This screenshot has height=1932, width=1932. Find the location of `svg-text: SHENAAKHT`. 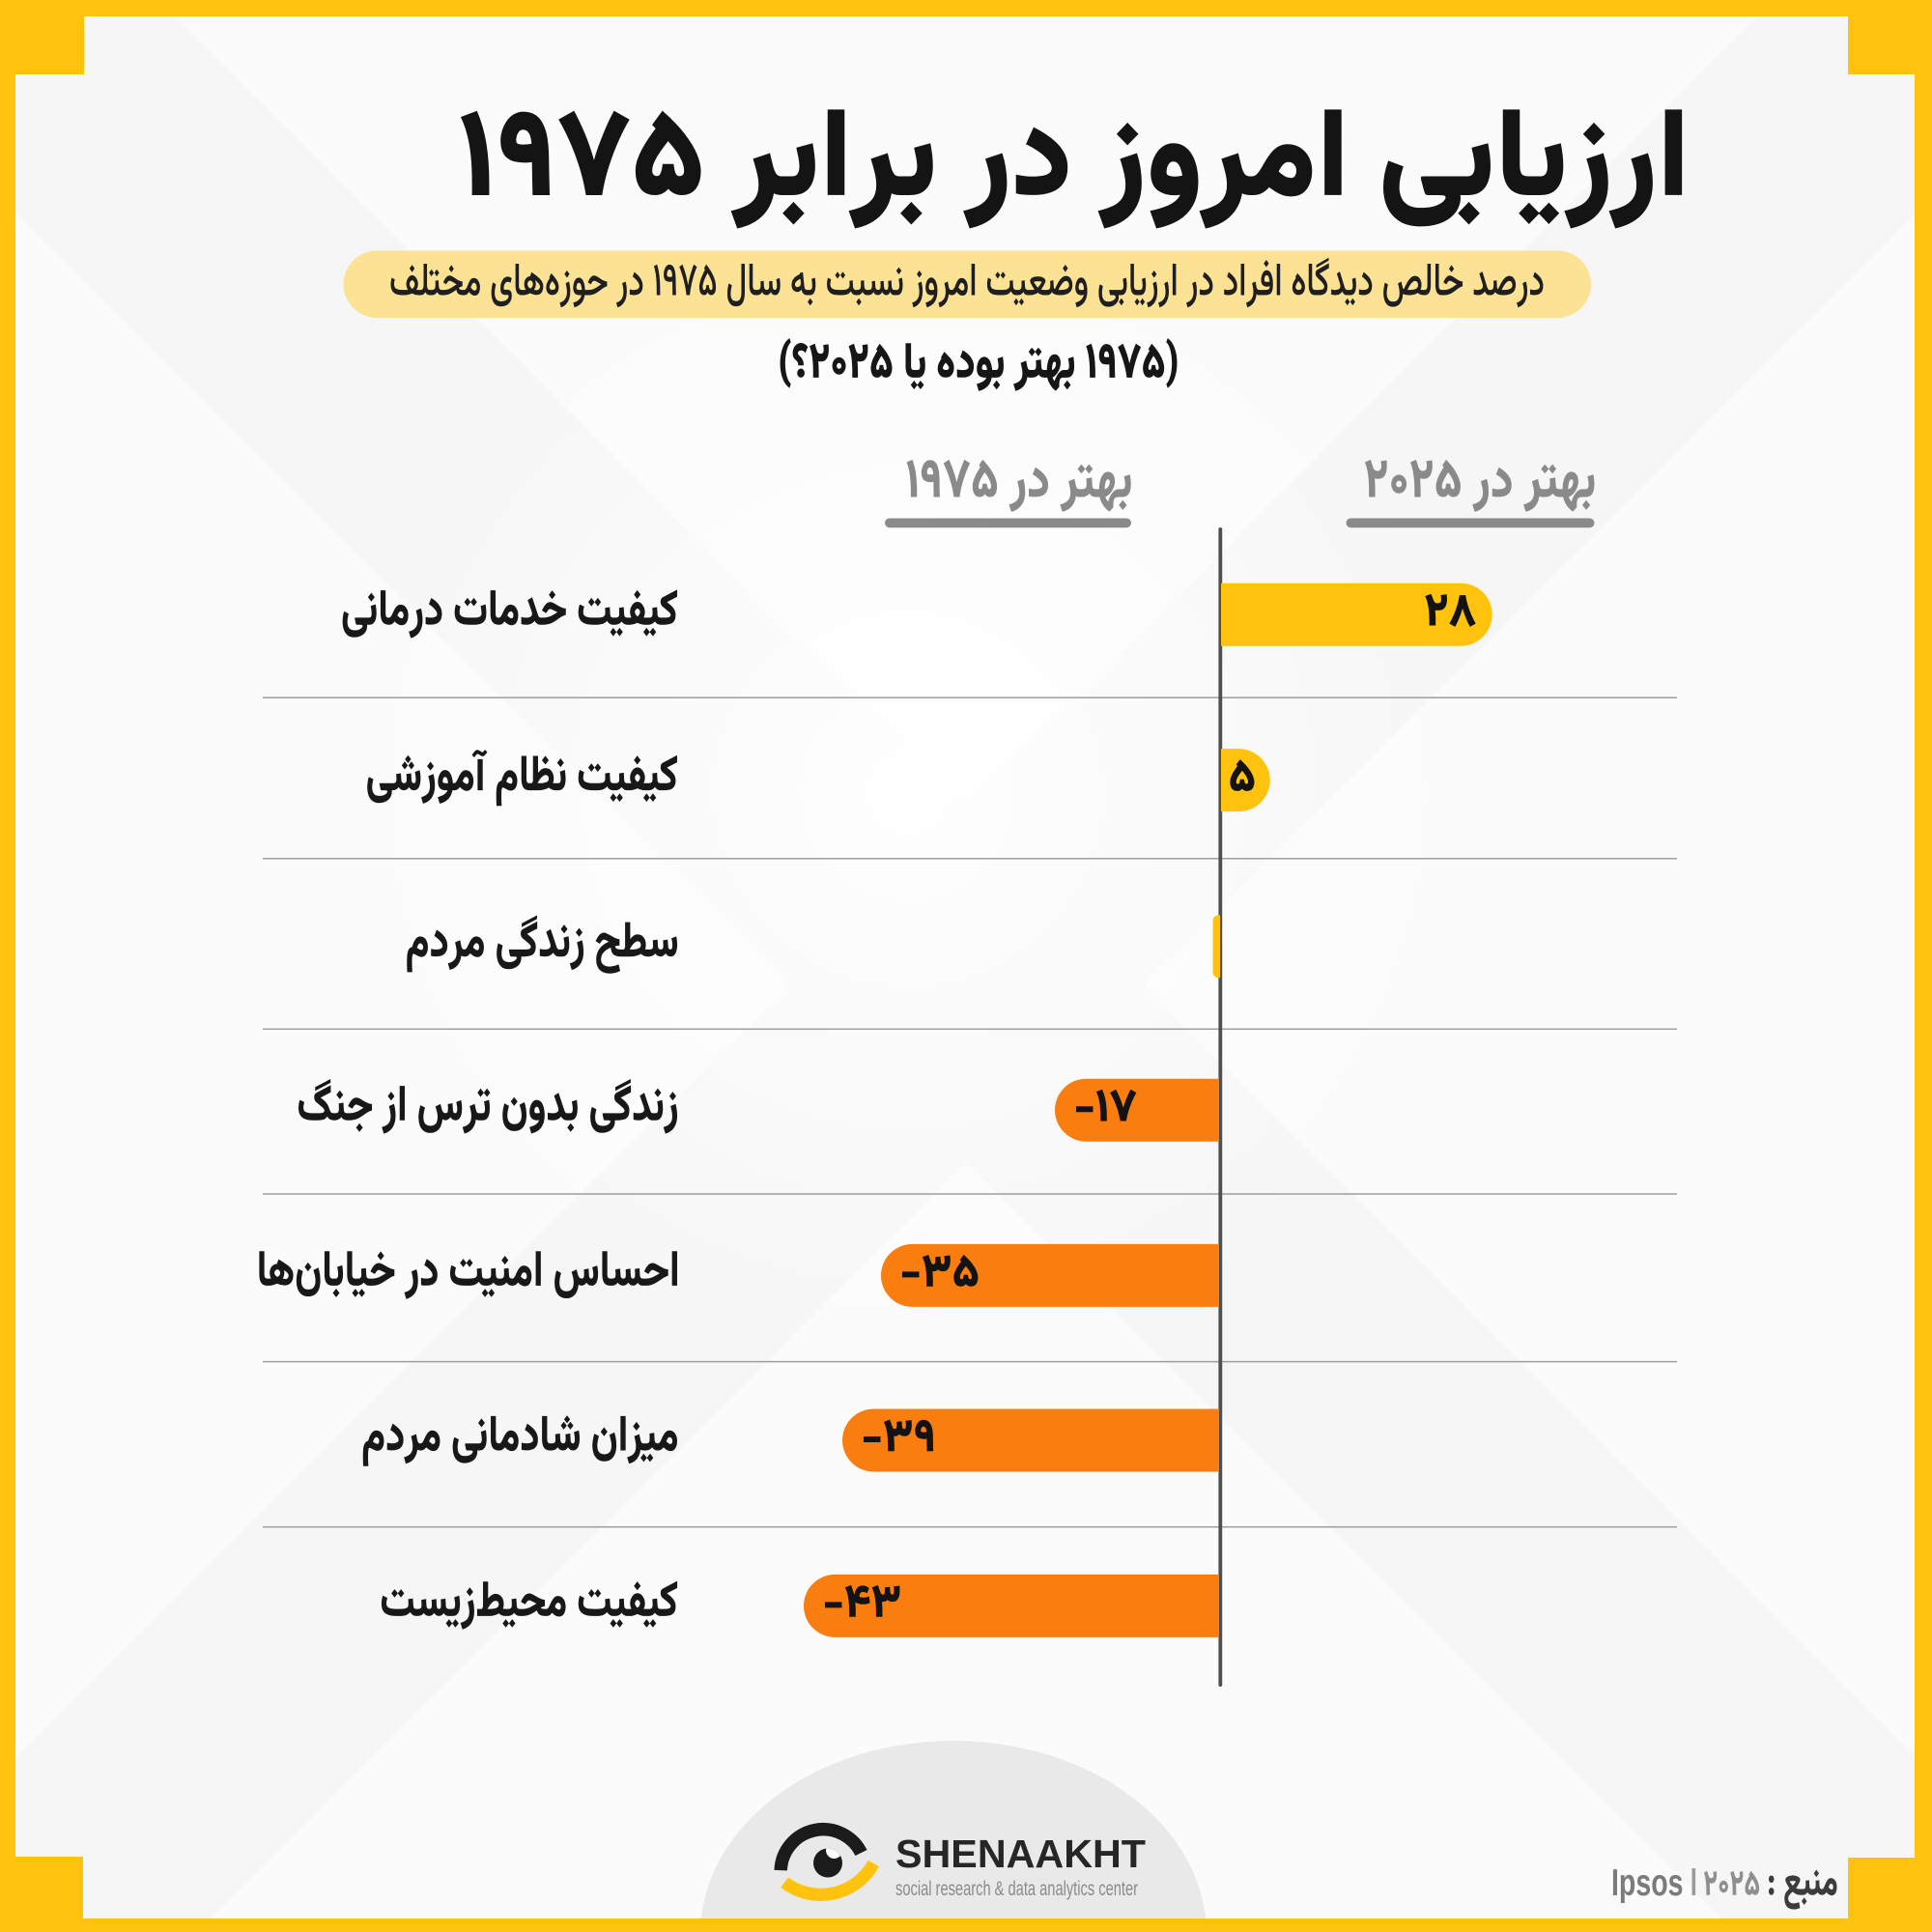

svg-text: SHENAAKHT is located at coordinates (1021, 1854).